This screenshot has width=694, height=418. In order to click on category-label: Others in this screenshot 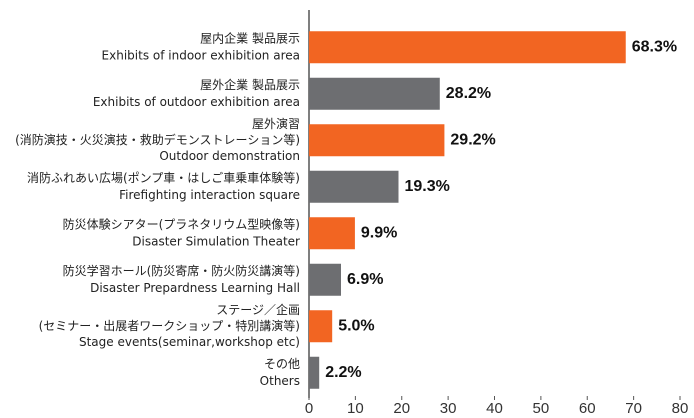, I will do `click(280, 381)`.